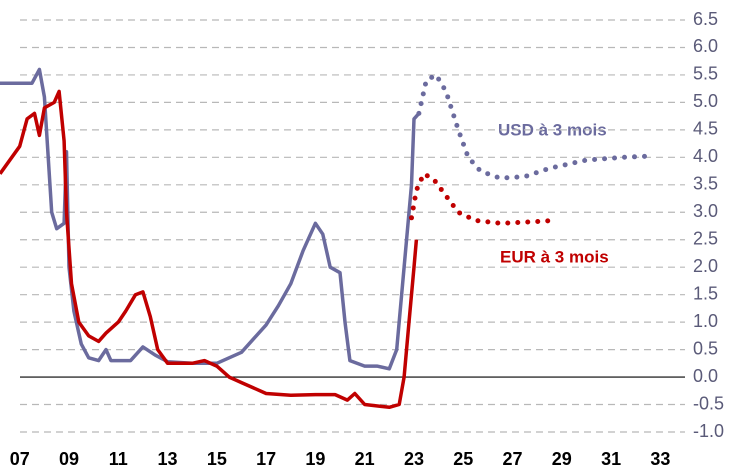  What do you see at coordinates (708, 403) in the screenshot?
I see `y-tick-label: -0.5` at bounding box center [708, 403].